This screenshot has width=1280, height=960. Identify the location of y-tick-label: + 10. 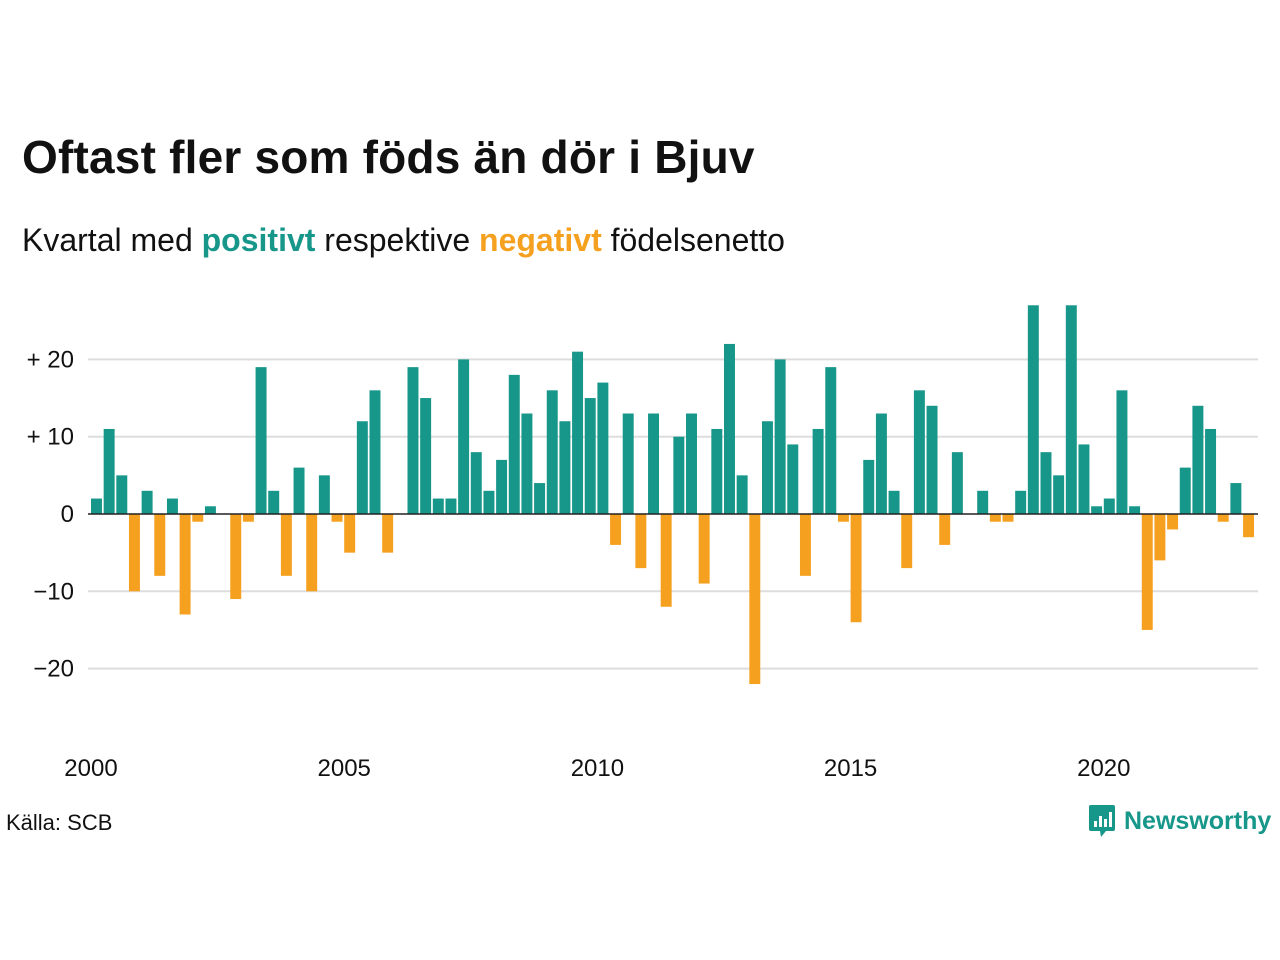
(50, 437).